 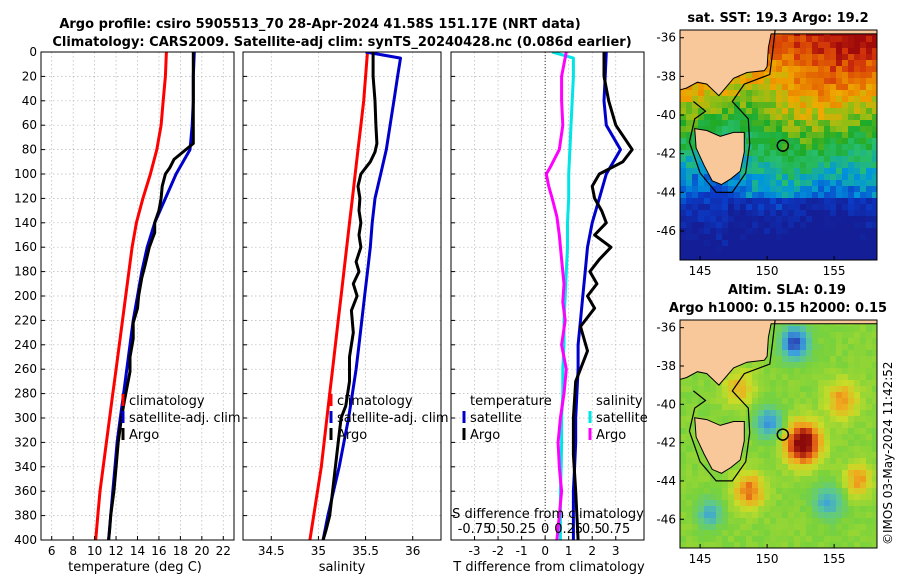 What do you see at coordinates (25, 272) in the screenshot?
I see `y-tick-label: 180` at bounding box center [25, 272].